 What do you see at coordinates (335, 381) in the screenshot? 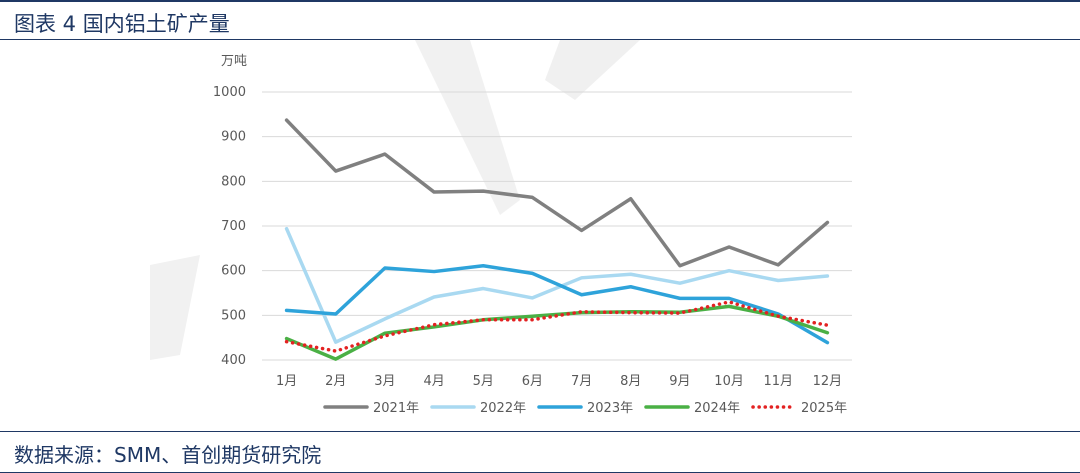
I see `x-tick-label: 2月` at bounding box center [335, 381].